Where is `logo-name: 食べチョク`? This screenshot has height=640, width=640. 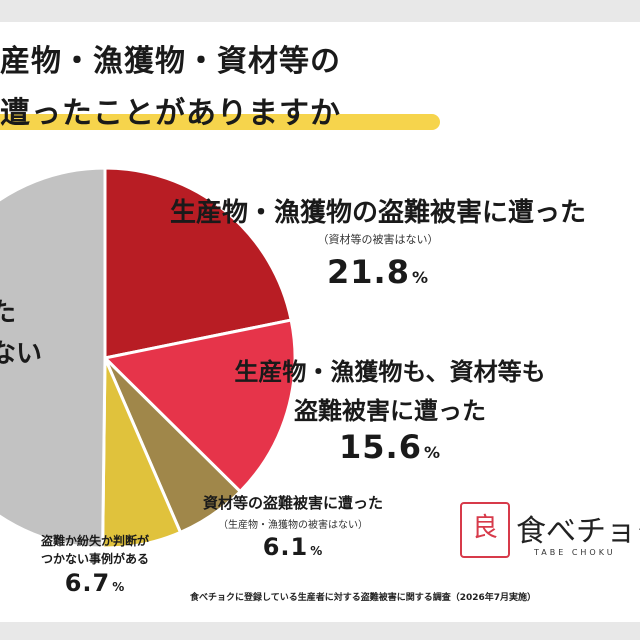
logo-name: 食べチョク is located at coordinates (578, 528).